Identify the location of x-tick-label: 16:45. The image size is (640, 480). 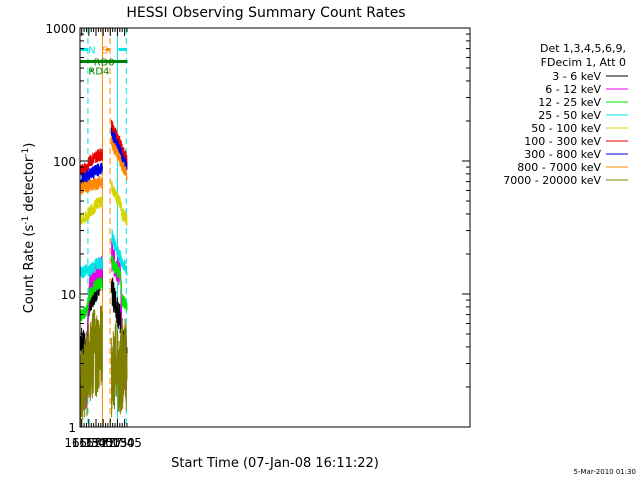
(96, 443).